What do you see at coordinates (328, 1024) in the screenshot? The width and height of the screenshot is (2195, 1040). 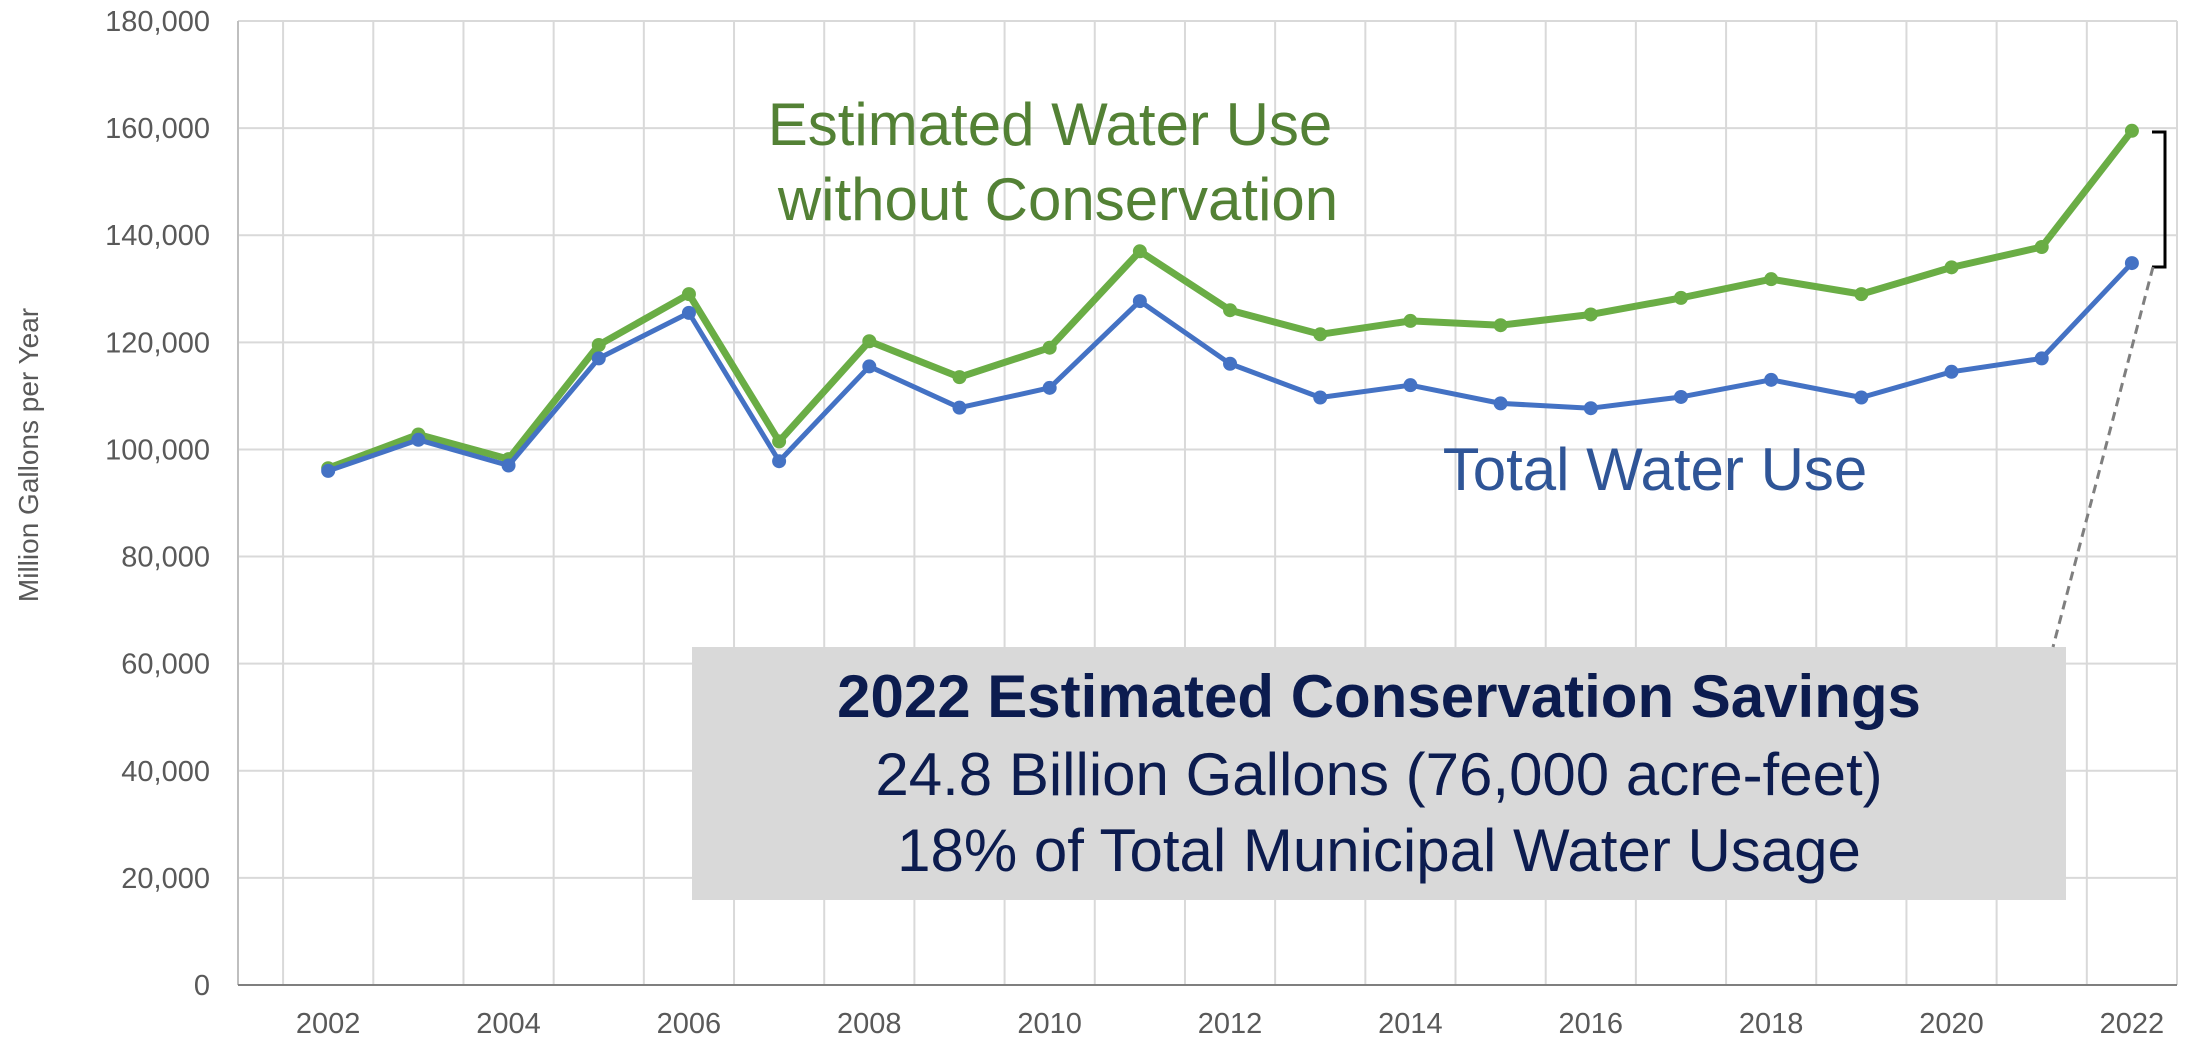 I see `x-tick-label: 2002` at bounding box center [328, 1024].